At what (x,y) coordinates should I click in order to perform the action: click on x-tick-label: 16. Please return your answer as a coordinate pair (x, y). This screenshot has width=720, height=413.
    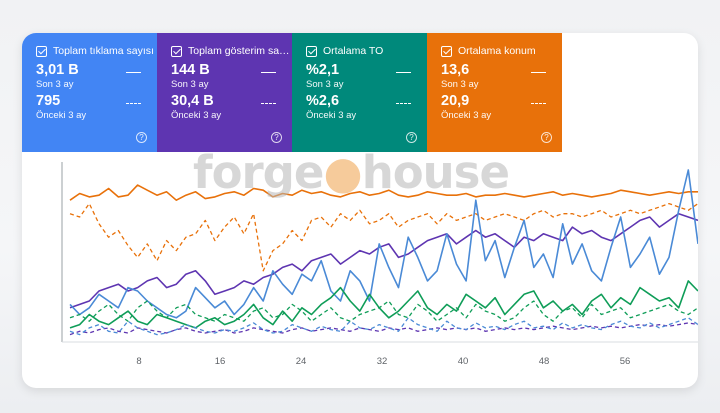
    Looking at the image, I should click on (220, 361).